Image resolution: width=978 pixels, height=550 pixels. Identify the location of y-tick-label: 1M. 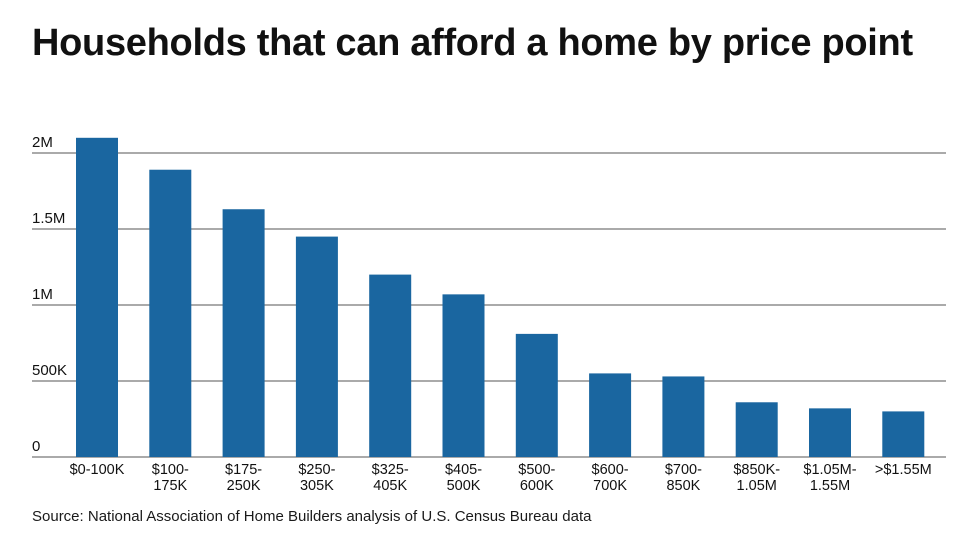
(42, 294).